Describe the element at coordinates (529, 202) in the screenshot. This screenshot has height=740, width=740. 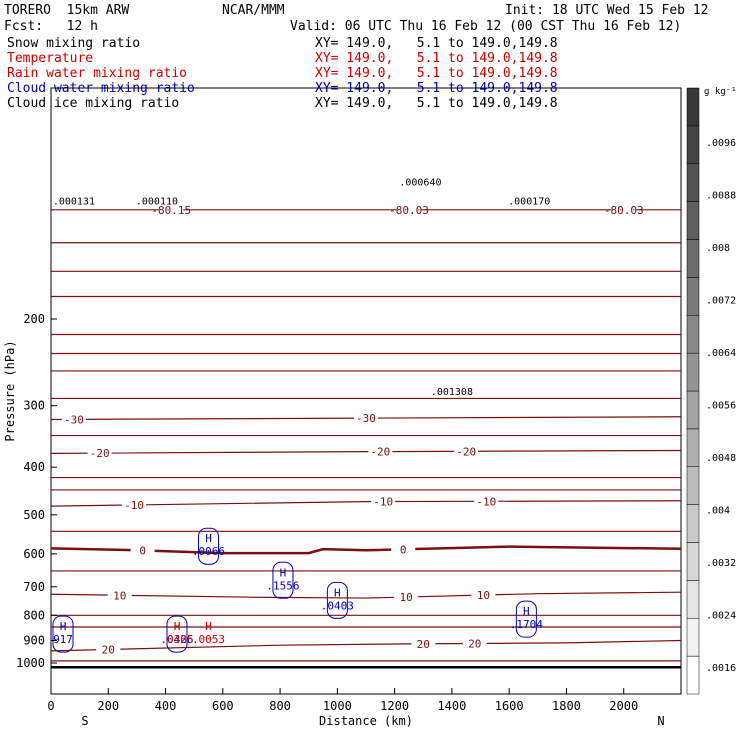
I see `cloud-ice-max-value: .000170` at that location.